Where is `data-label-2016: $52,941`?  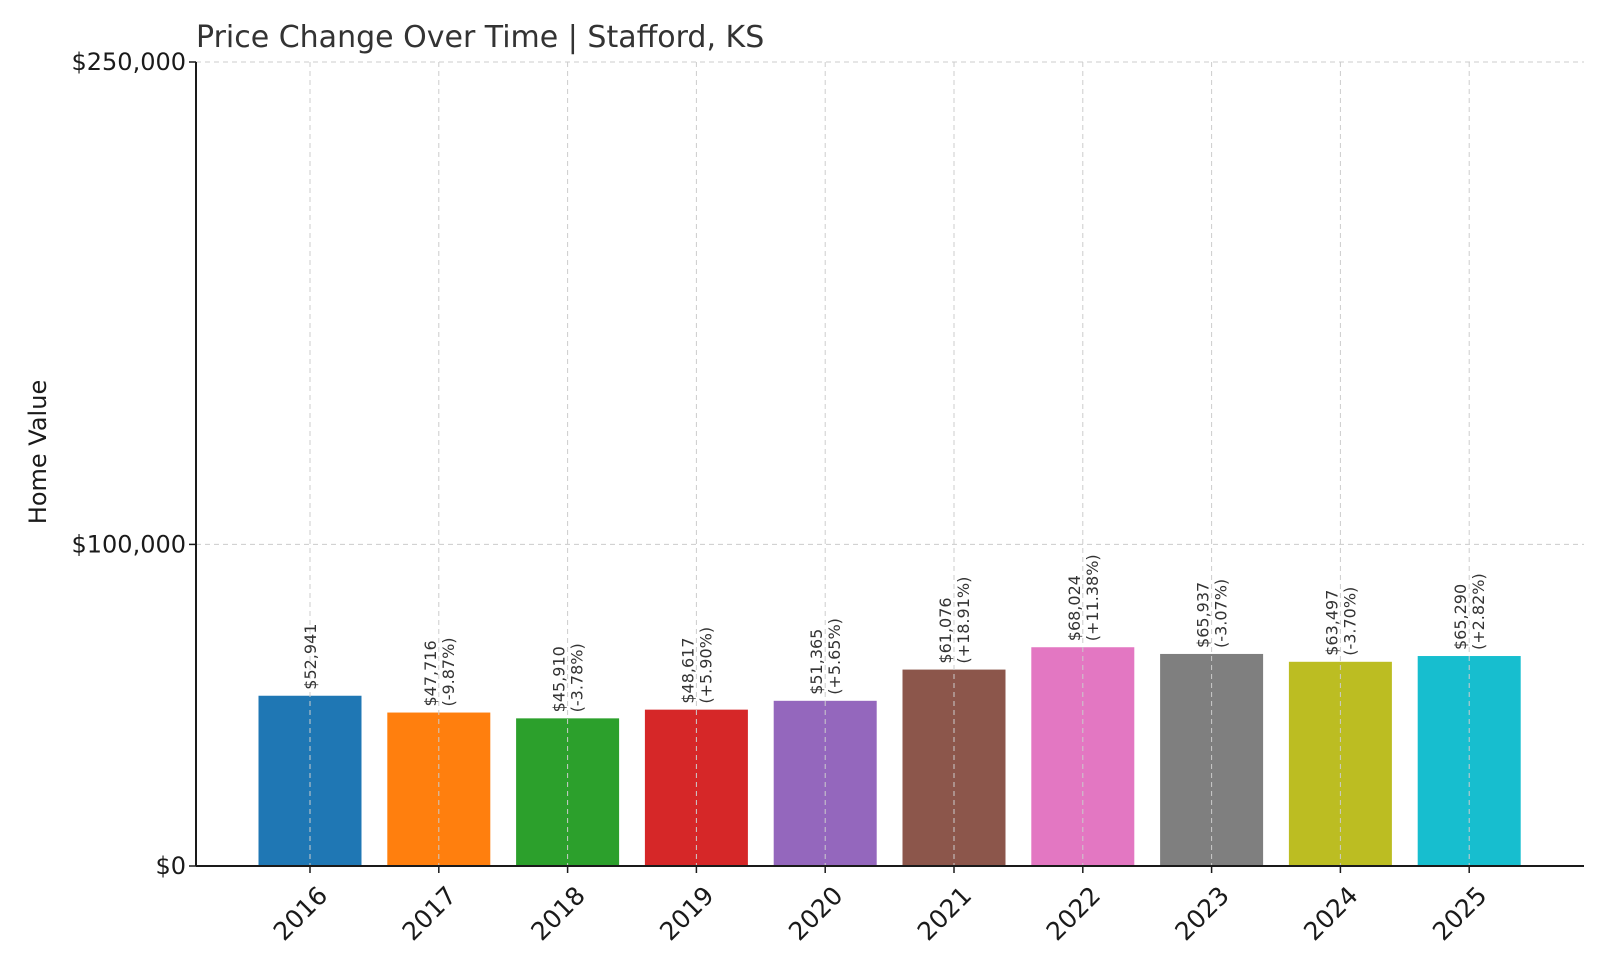
data-label-2016: $52,941 is located at coordinates (310, 657).